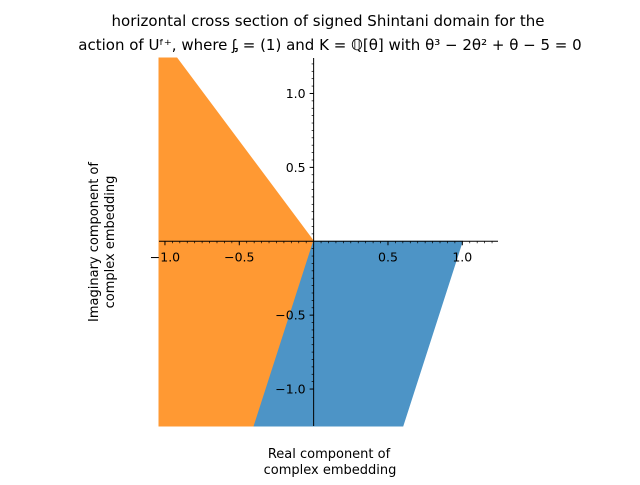  I want to click on y-tick-label: −0.5, so click(290, 315).